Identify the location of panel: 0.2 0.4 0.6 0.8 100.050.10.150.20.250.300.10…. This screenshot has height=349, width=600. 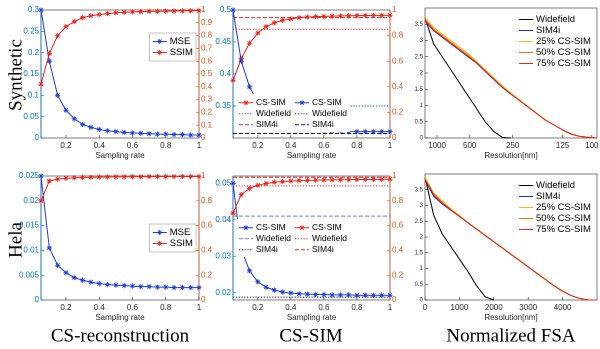
(117, 82).